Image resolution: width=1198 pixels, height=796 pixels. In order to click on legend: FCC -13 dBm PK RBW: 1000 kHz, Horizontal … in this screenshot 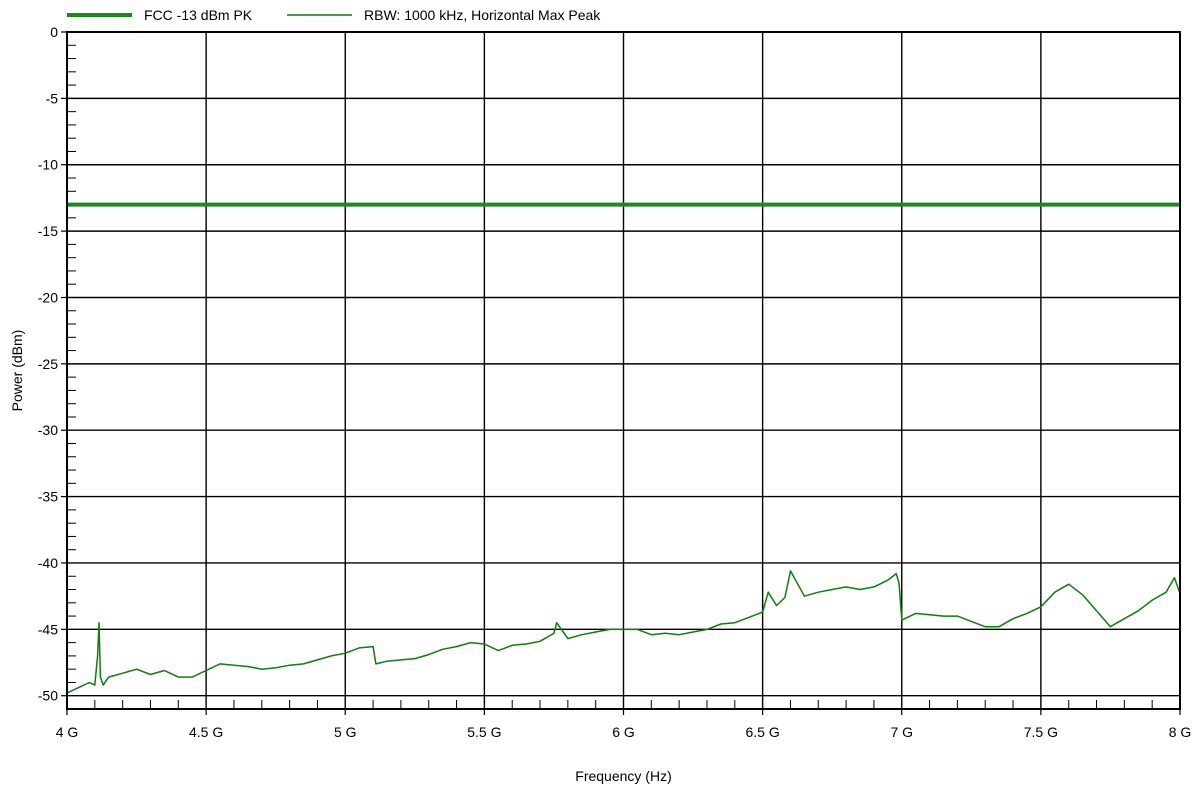, I will do `click(334, 15)`.